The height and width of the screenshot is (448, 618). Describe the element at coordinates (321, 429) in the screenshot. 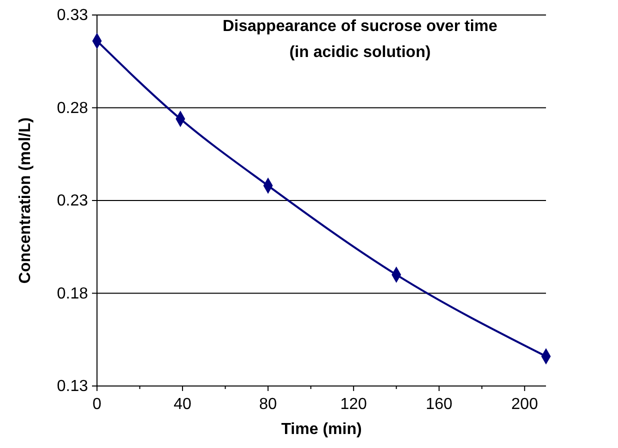

I see `x-axis-title: Time (min)` at that location.